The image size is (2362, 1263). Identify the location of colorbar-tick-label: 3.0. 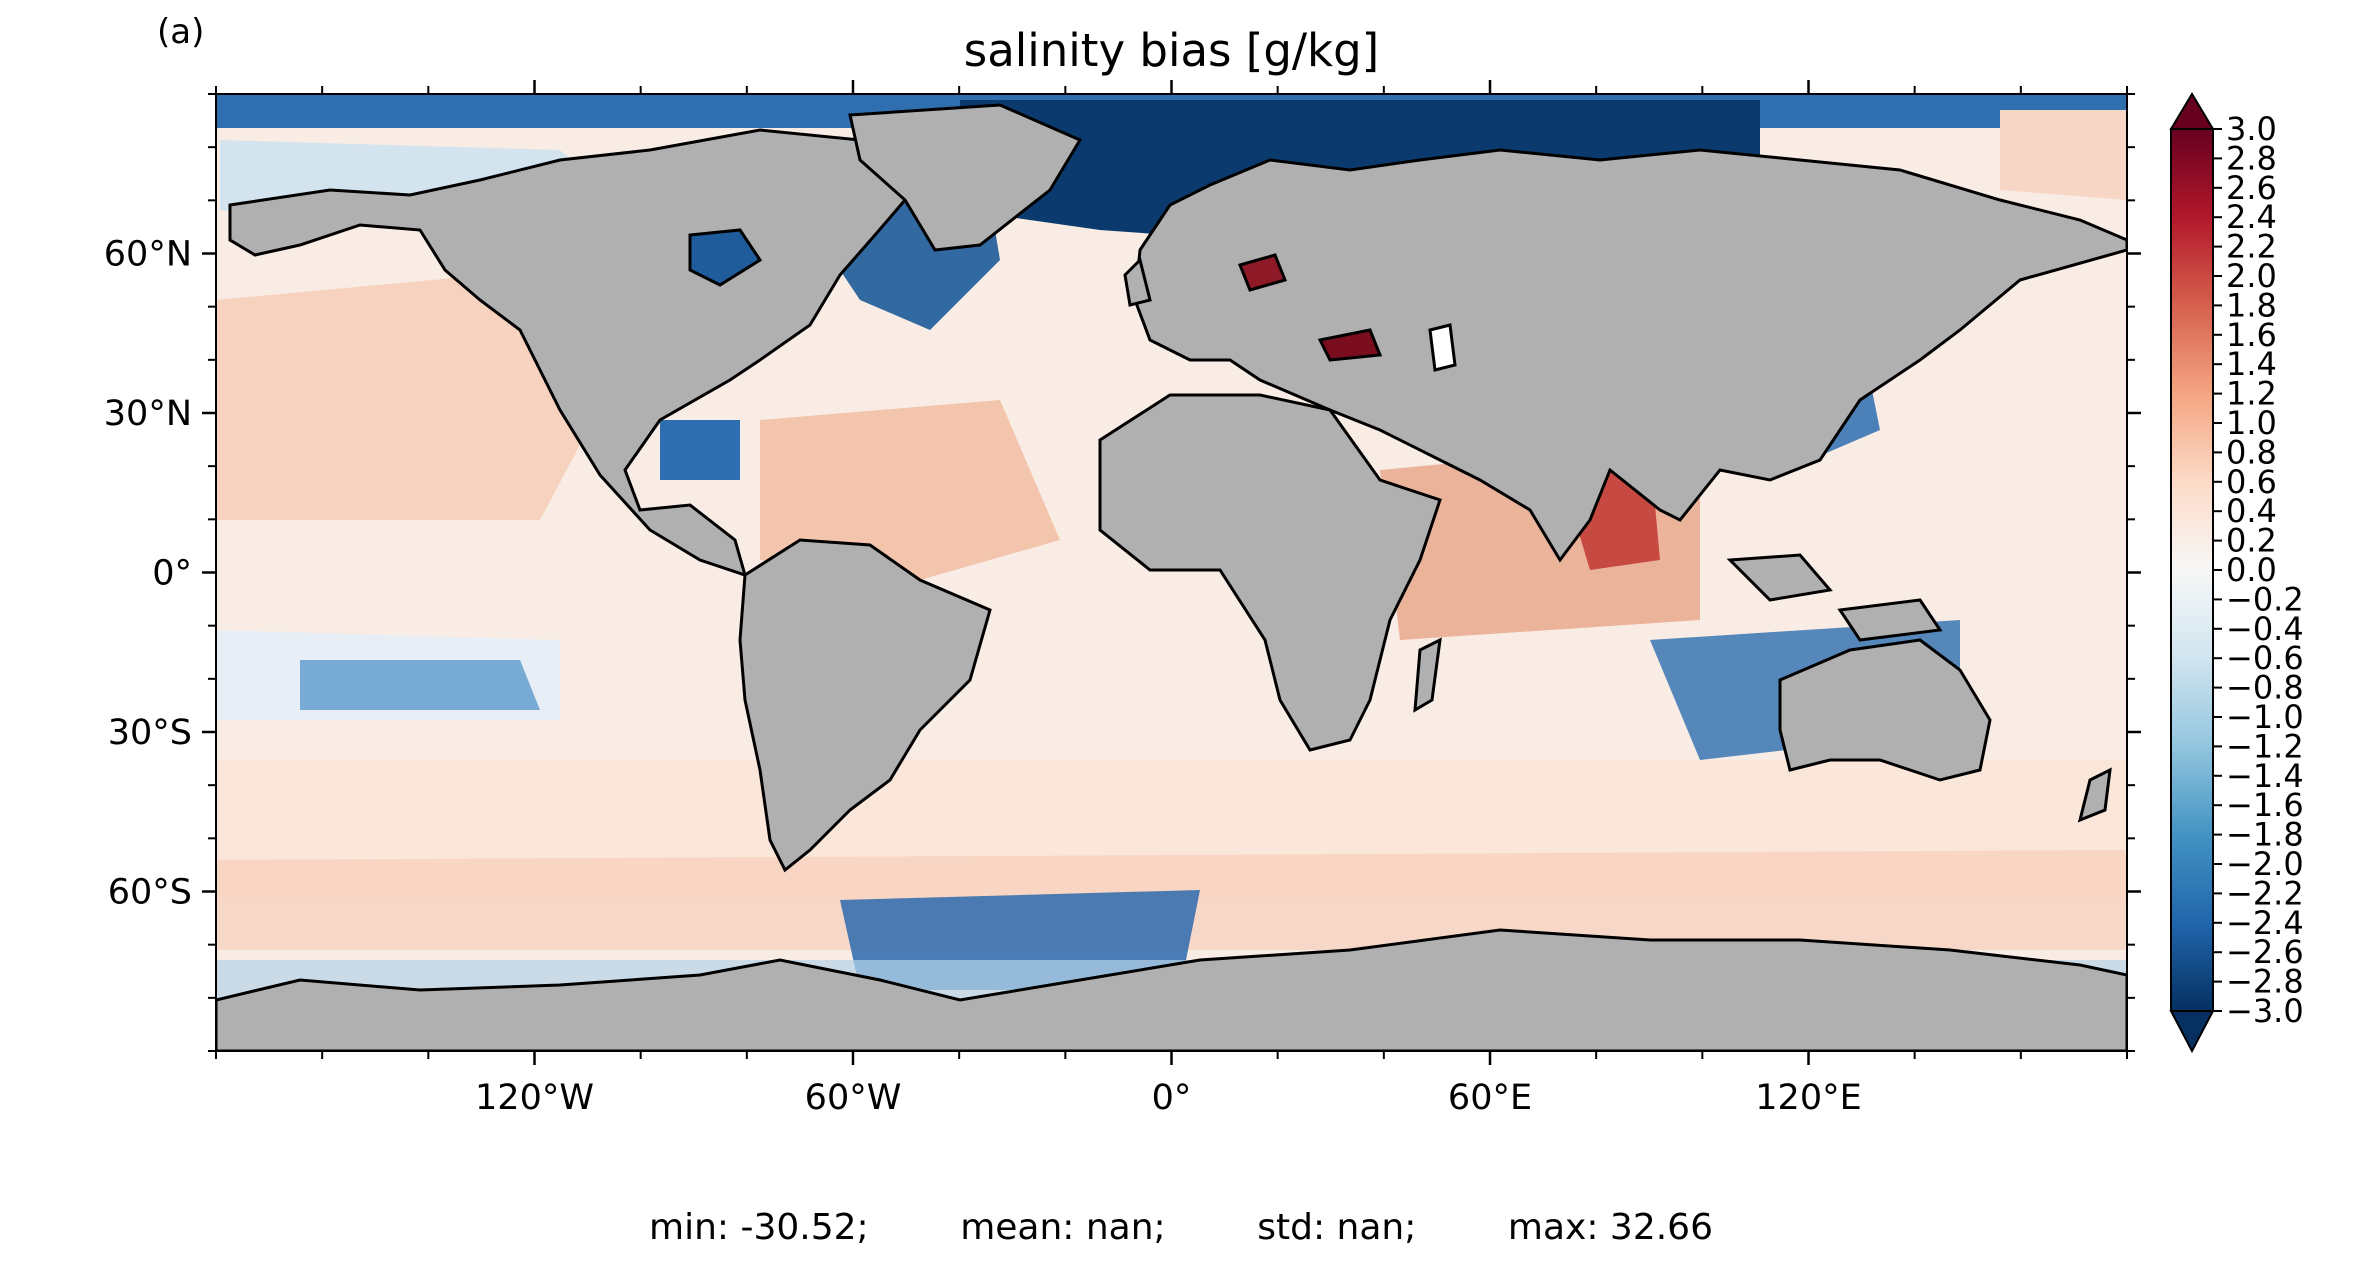
(2251, 129).